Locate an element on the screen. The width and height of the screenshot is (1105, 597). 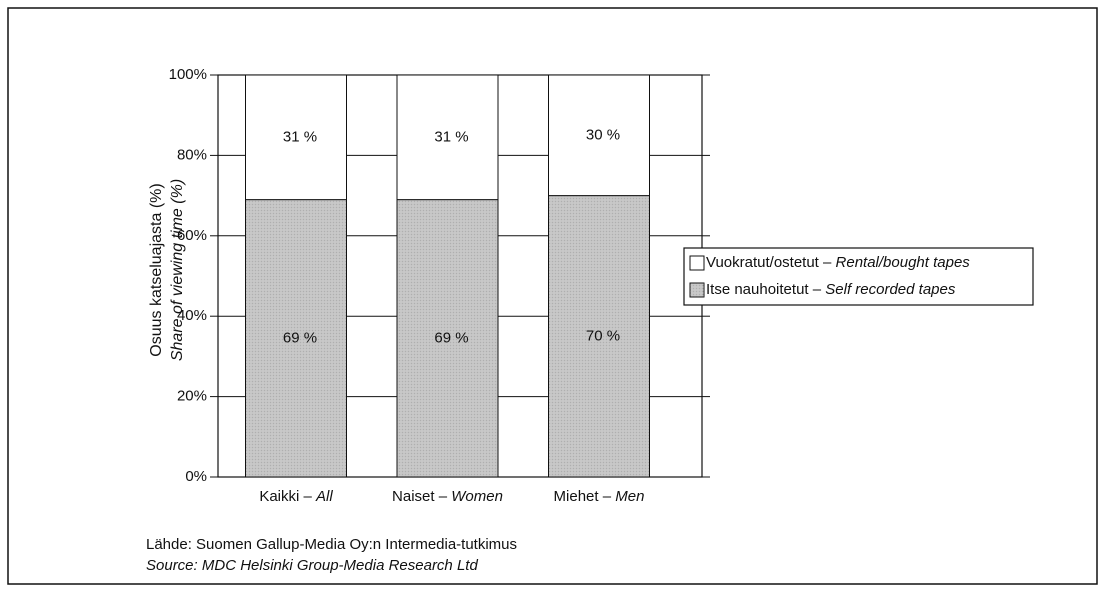
y-tick-label: 80% is located at coordinates (192, 154).